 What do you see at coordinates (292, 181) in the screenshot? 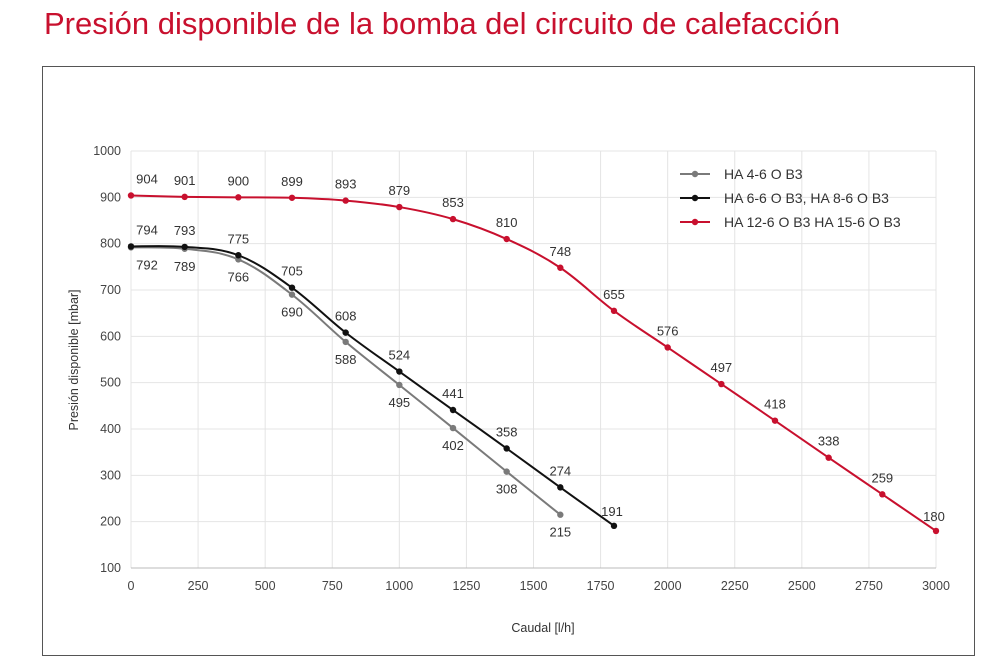
I see `data-label: 899` at bounding box center [292, 181].